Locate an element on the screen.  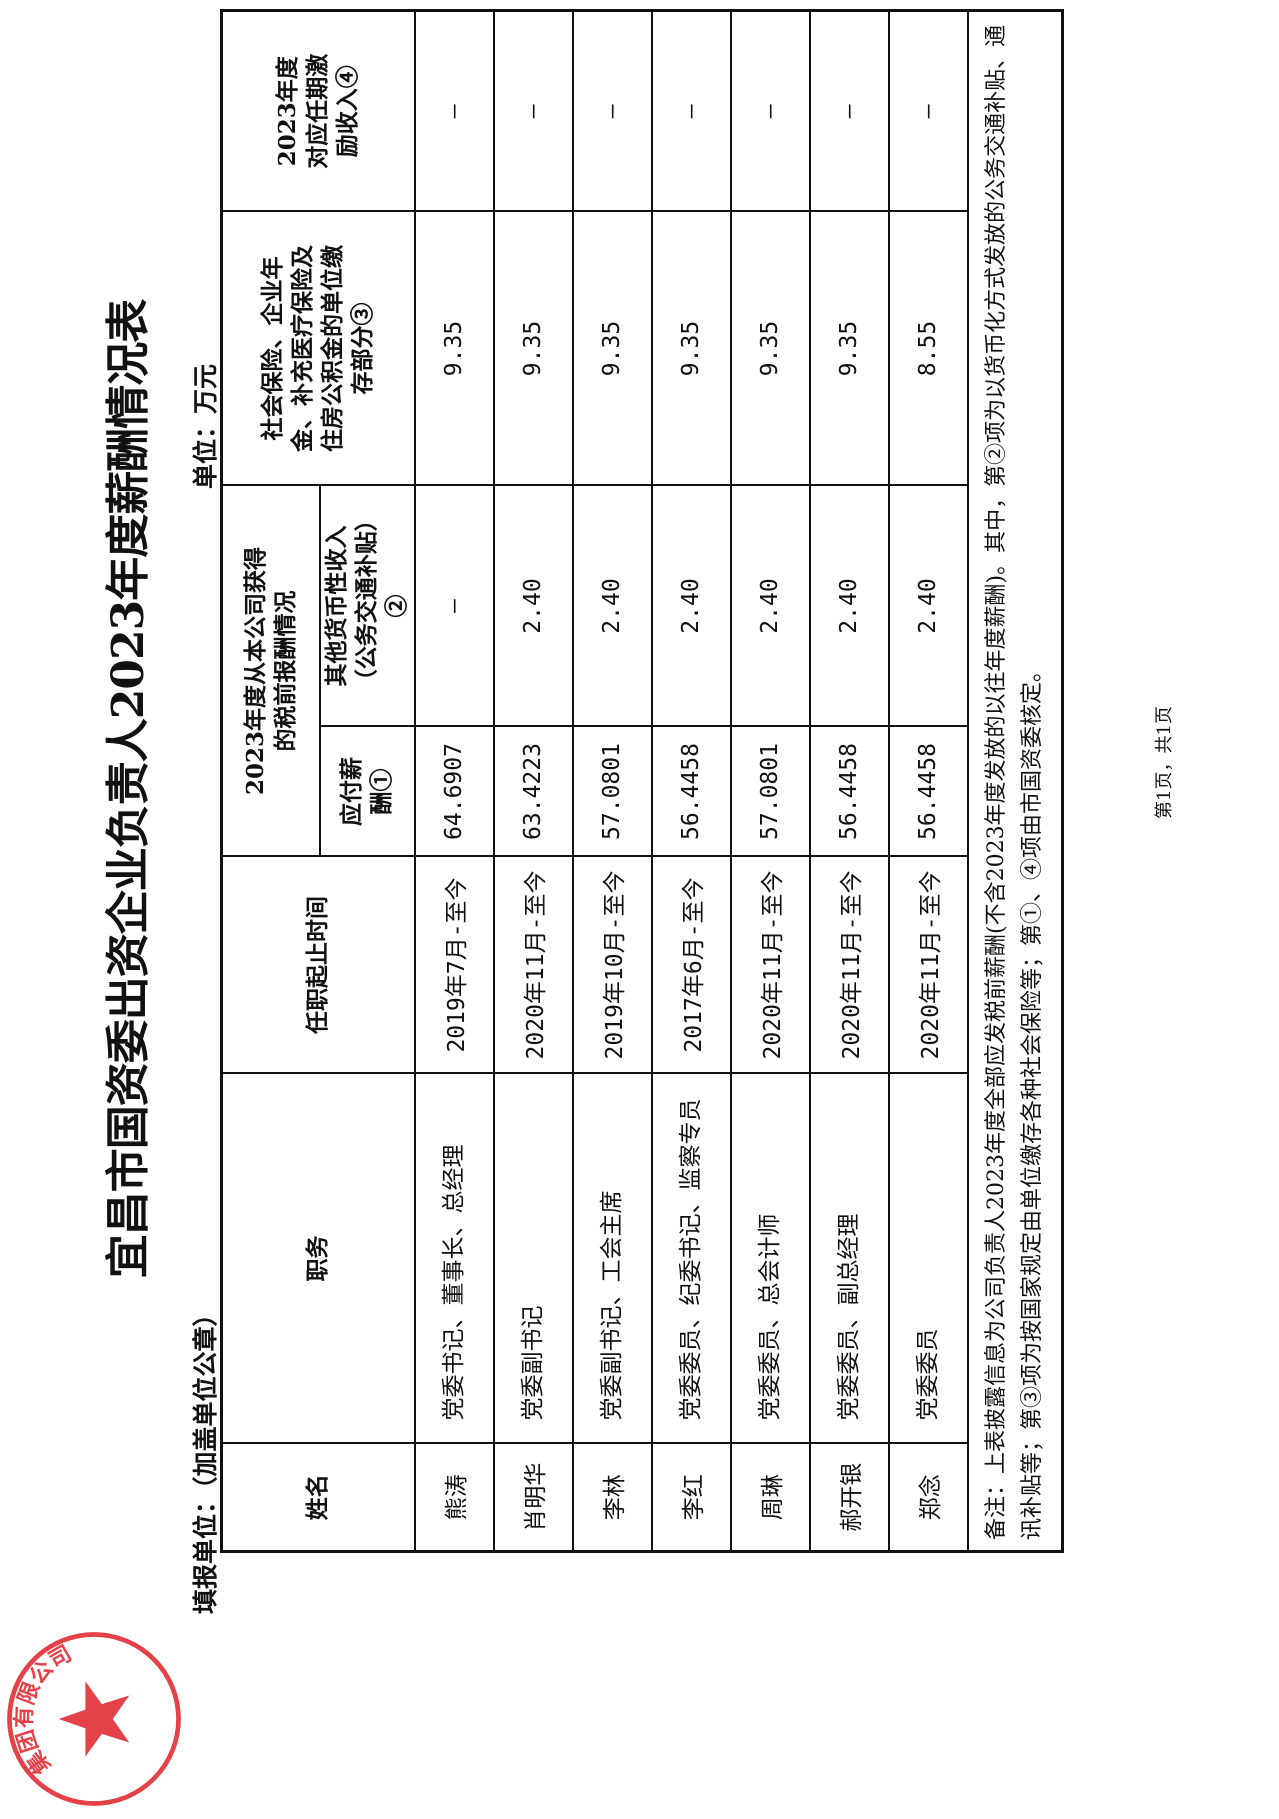
position-cell: 党委副书记 is located at coordinates (533, 1258).